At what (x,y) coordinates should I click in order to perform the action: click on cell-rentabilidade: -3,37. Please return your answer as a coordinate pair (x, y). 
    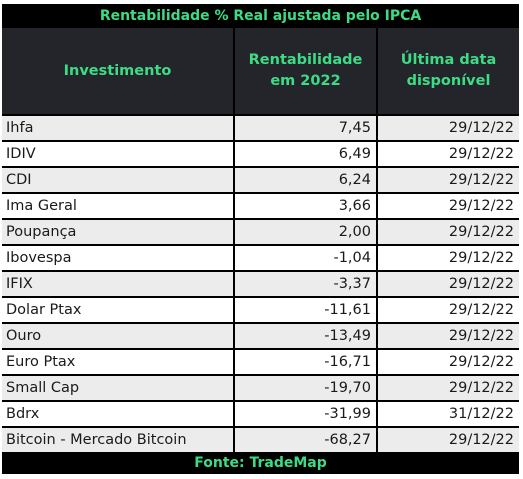
    Looking at the image, I should click on (305, 284).